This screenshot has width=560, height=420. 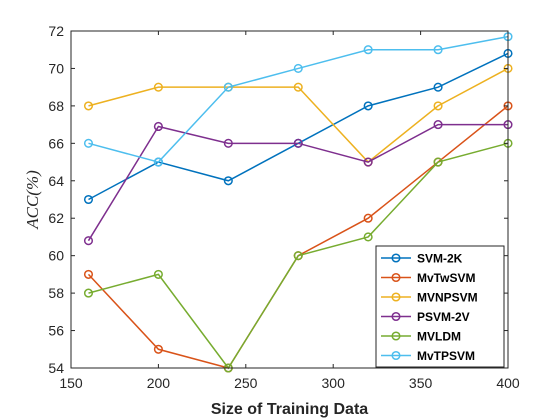 I want to click on legend-item: MvTwSVM, so click(x=428, y=278).